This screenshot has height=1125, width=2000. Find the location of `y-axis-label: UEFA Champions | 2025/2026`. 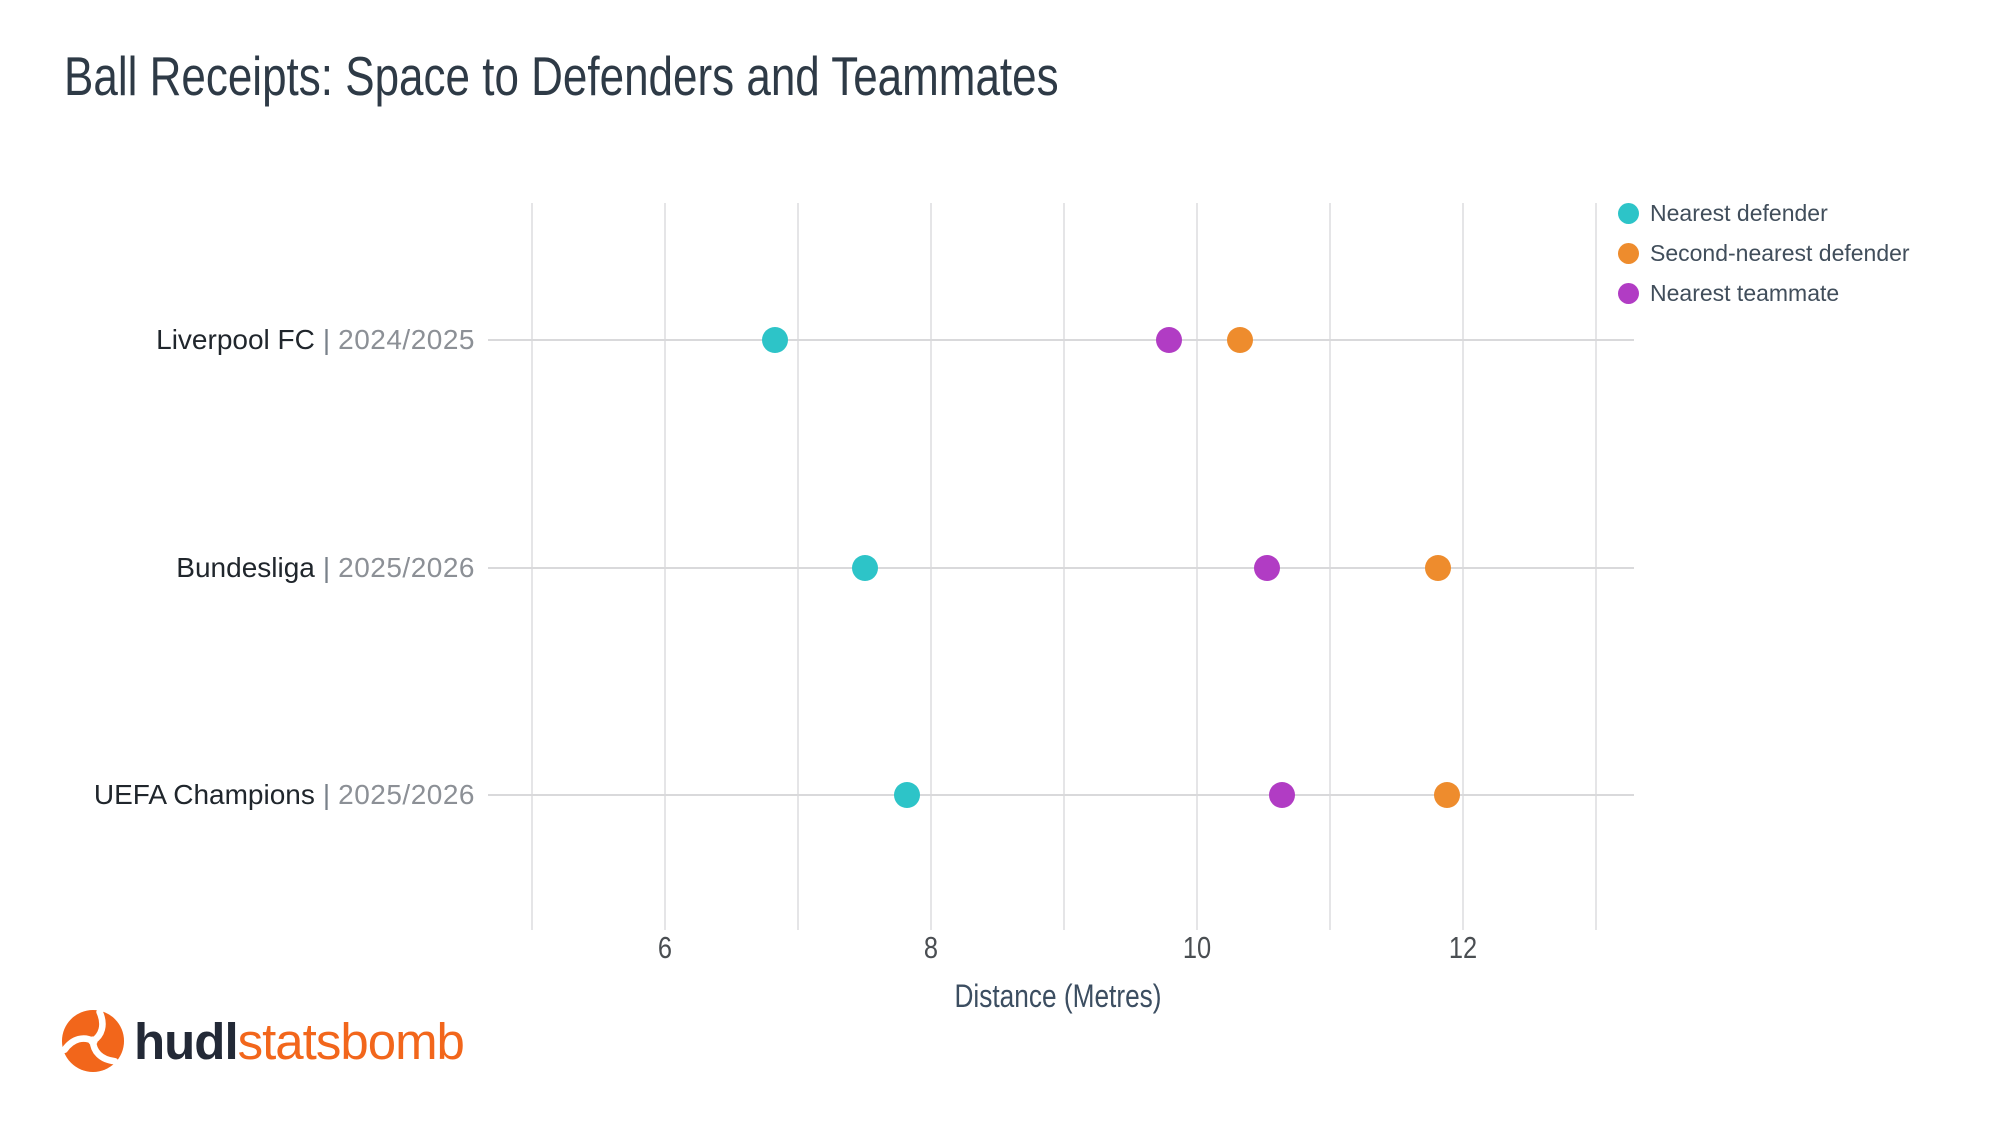

y-axis-label: UEFA Champions | 2025/2026 is located at coordinates (284, 795).